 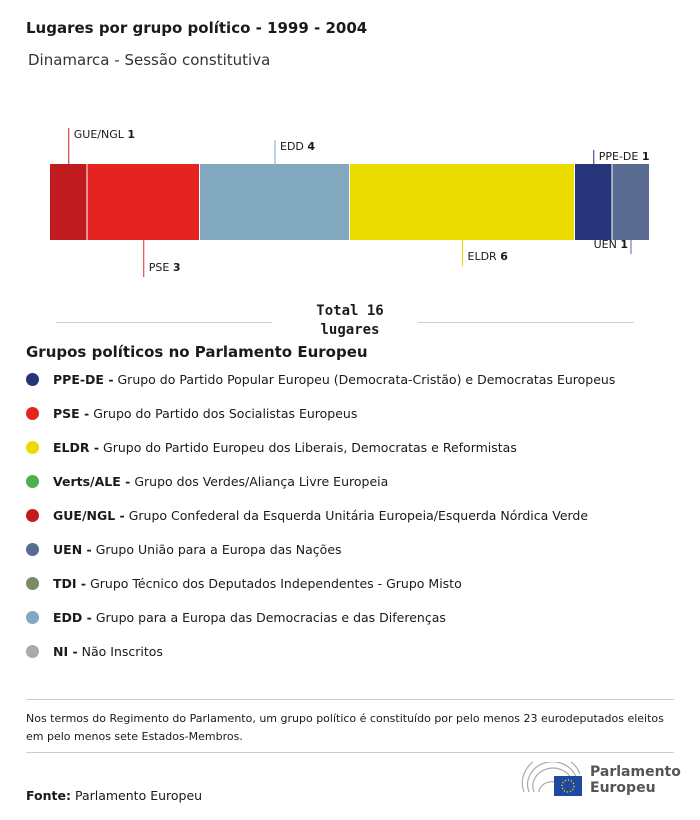 I want to click on total-line2: lugares, so click(x=350, y=330).